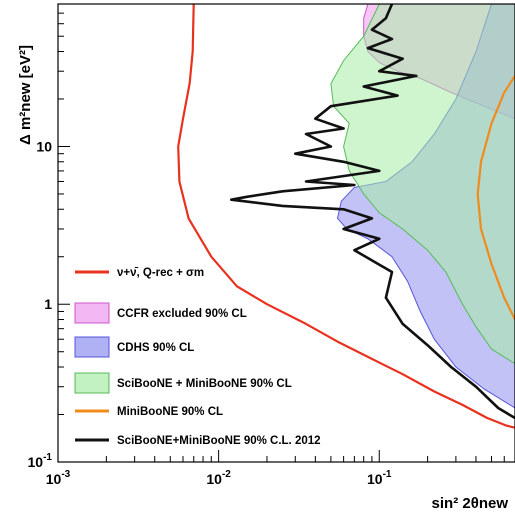 The width and height of the screenshot is (515, 523). I want to click on x-axis-label-text: sin² 2θnew, so click(470, 503).